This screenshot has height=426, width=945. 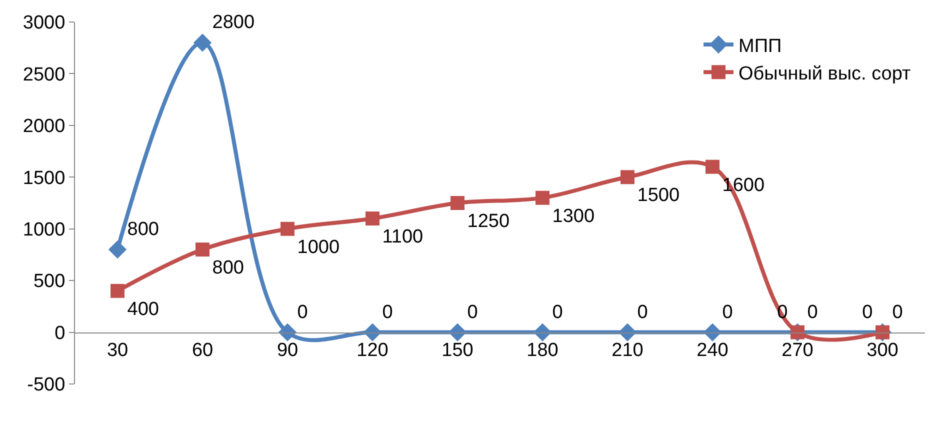 What do you see at coordinates (882, 351) in the screenshot?
I see `x-tick-label: 300` at bounding box center [882, 351].